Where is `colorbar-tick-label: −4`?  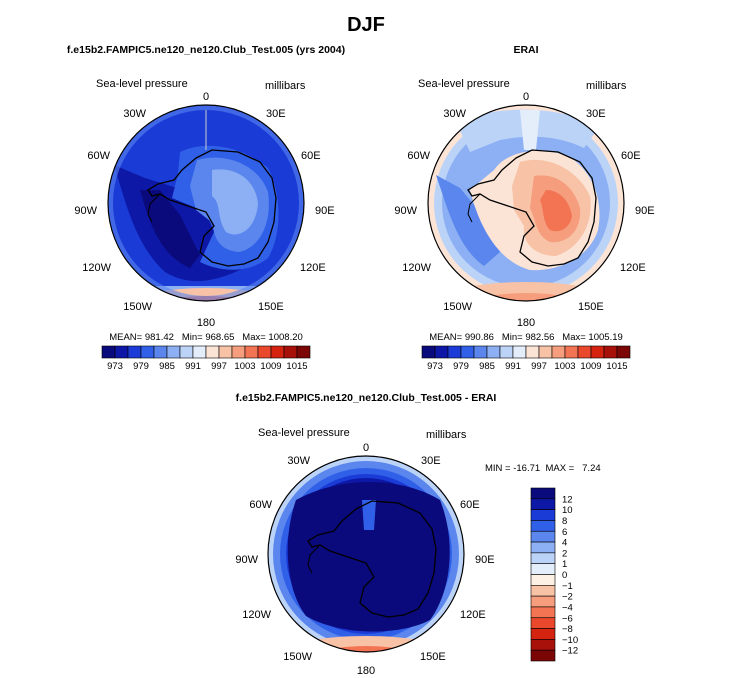 colorbar-tick-label: −4 is located at coordinates (567, 607).